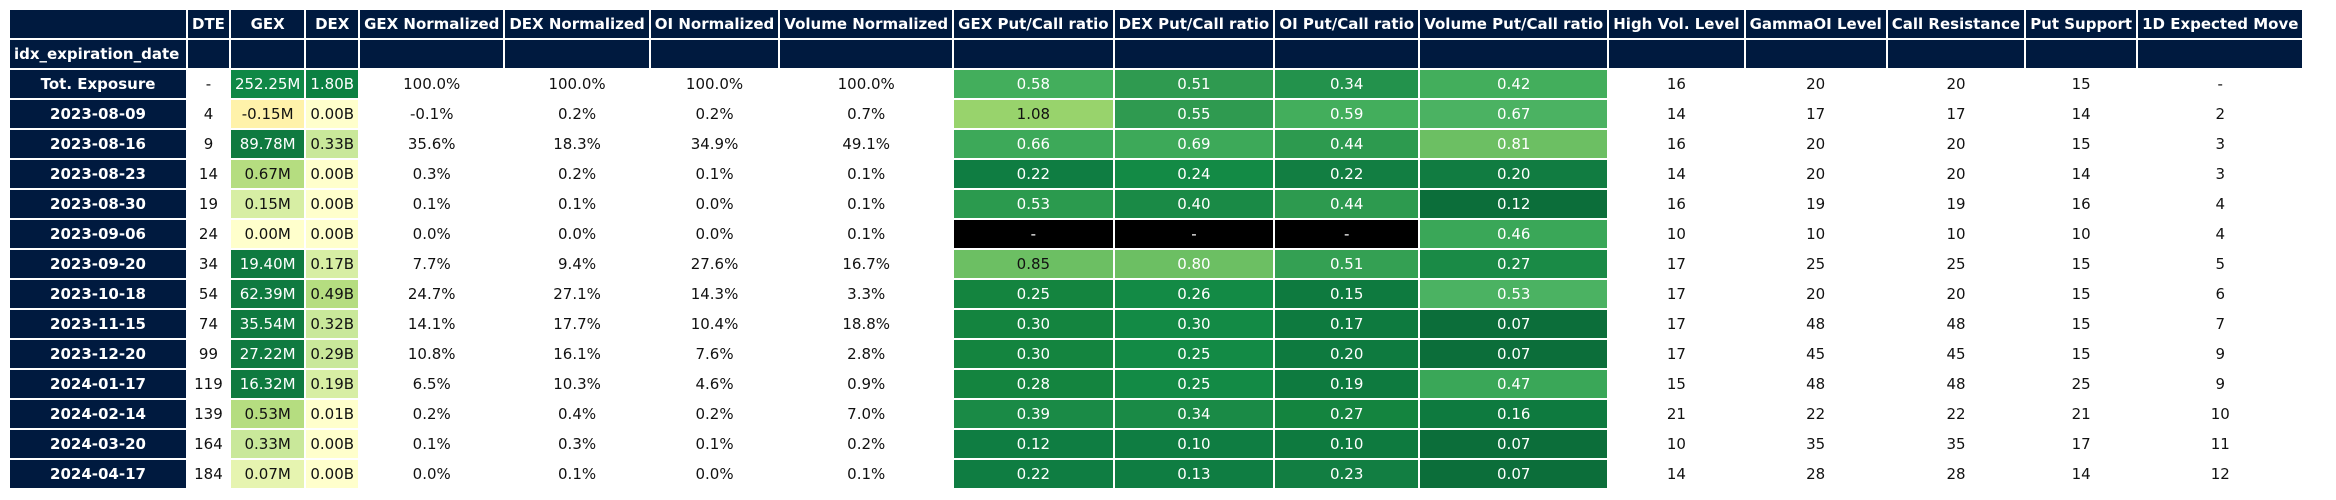 The width and height of the screenshot is (2336, 500). What do you see at coordinates (98, 144) in the screenshot?
I see `row-label: 2023-08-16` at bounding box center [98, 144].